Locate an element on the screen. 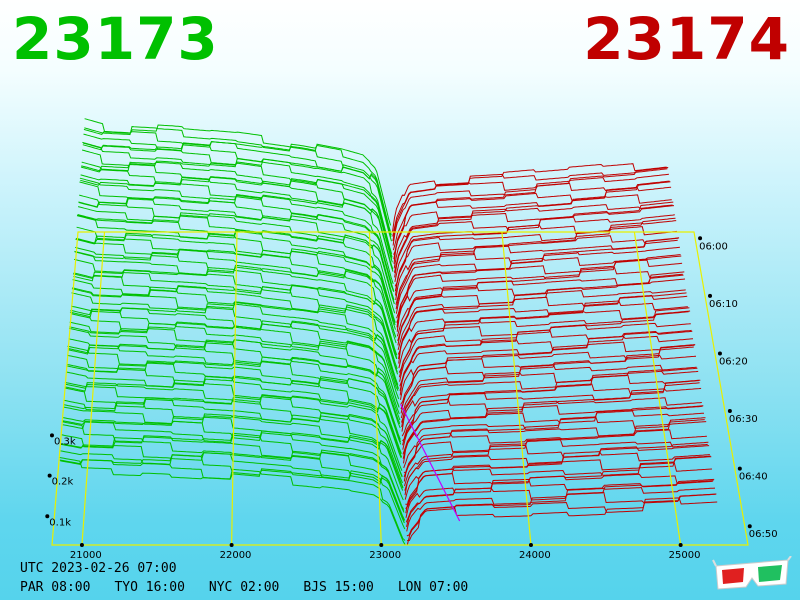  time-tick-label-0: 06:00 is located at coordinates (713, 246).